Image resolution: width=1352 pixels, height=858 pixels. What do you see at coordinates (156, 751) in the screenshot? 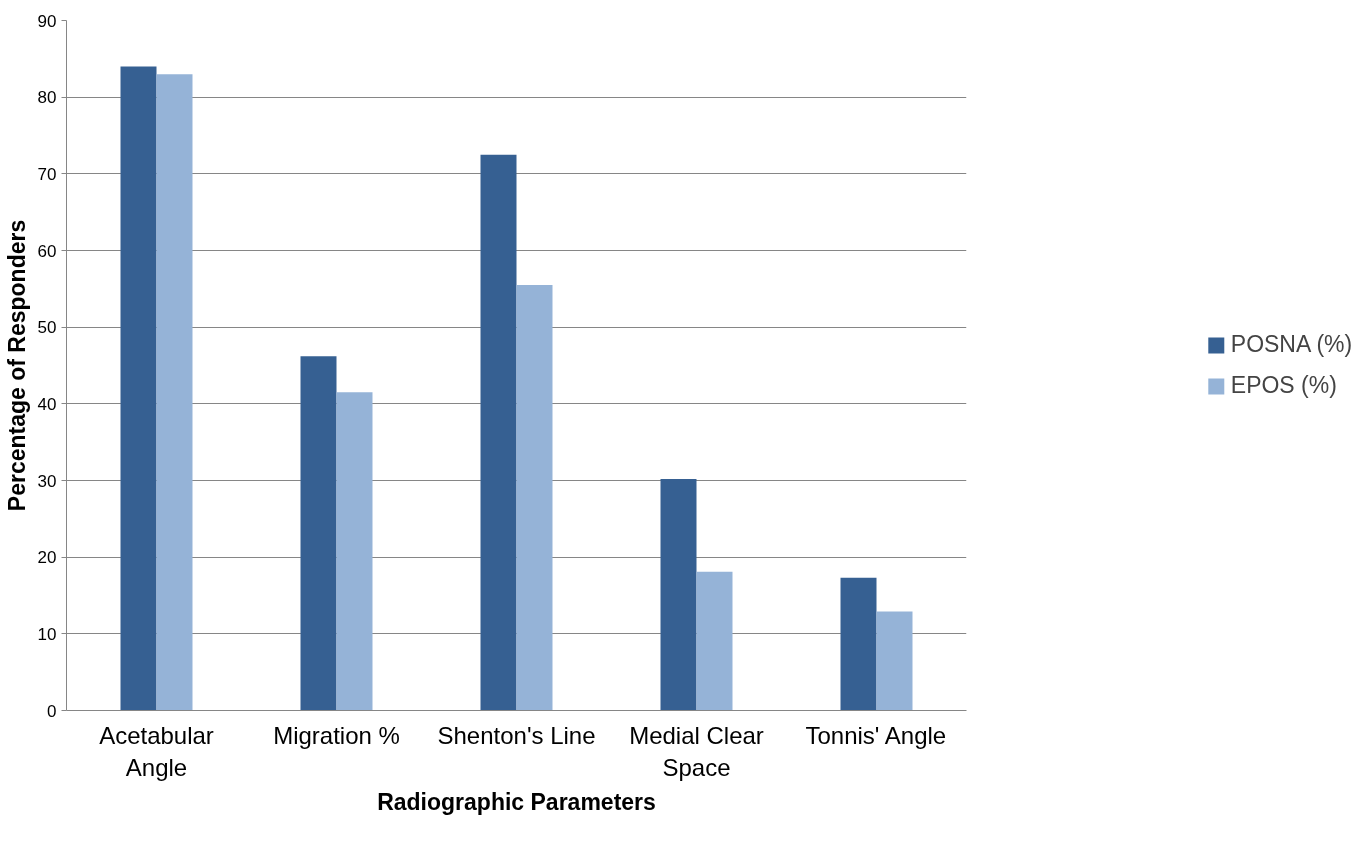
I see `x-tick-label: Acetabular Angle` at bounding box center [156, 751].